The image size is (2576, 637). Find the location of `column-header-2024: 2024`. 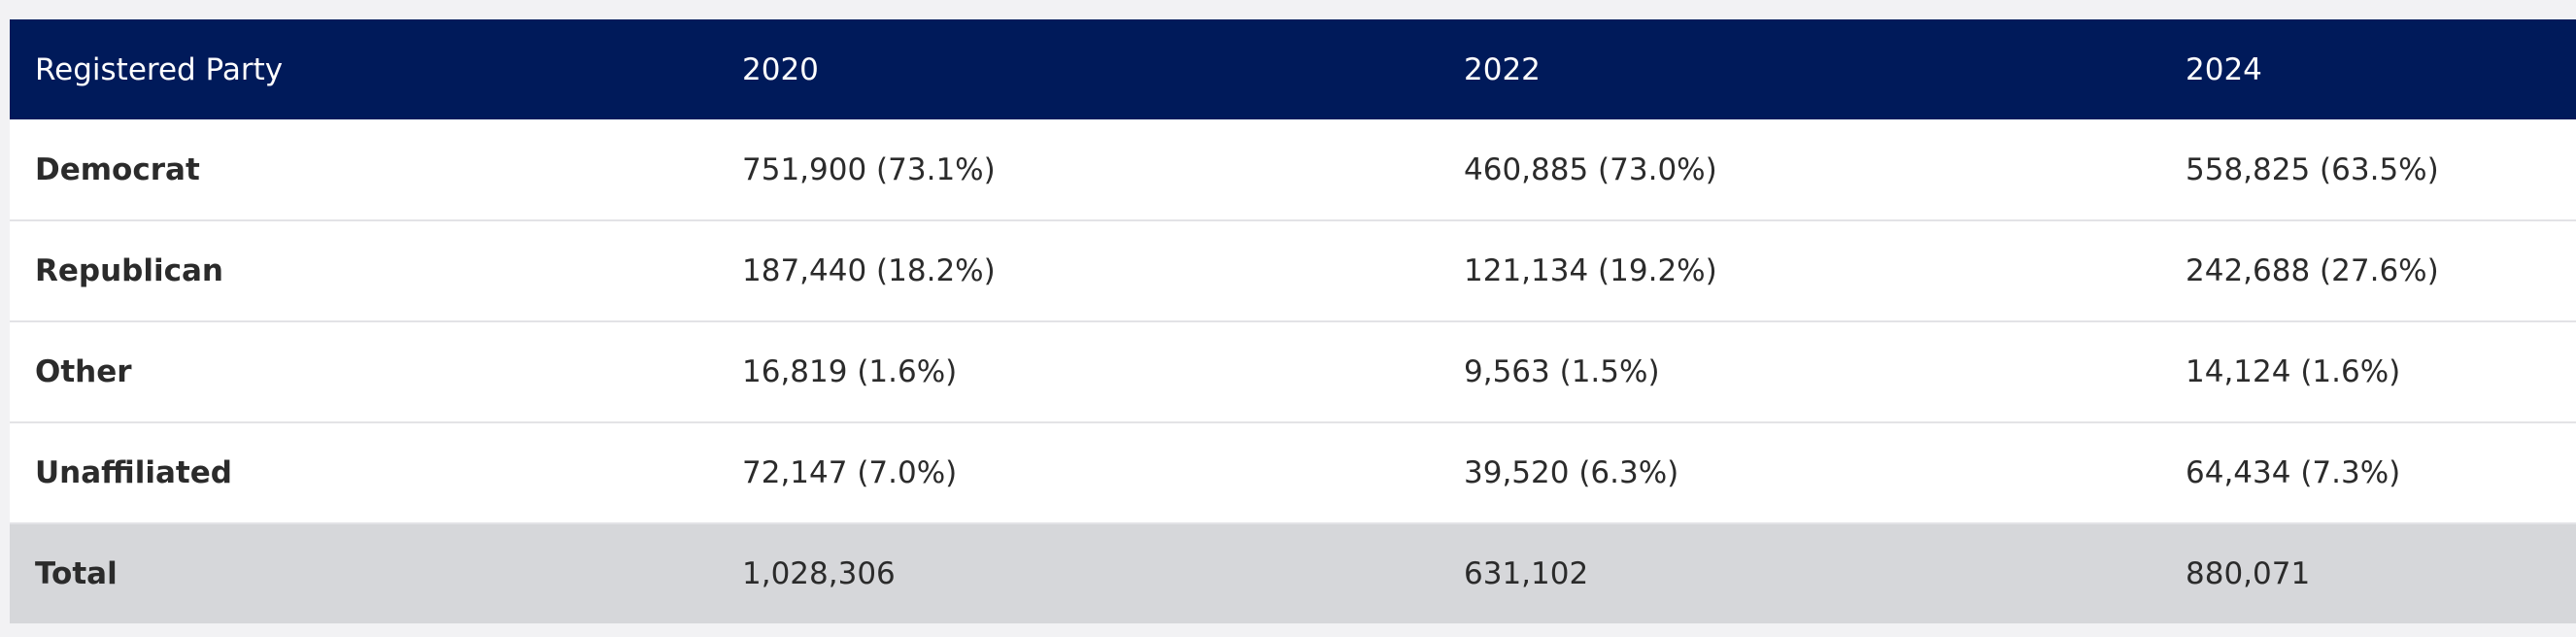

column-header-2024: 2024 is located at coordinates (2224, 69).